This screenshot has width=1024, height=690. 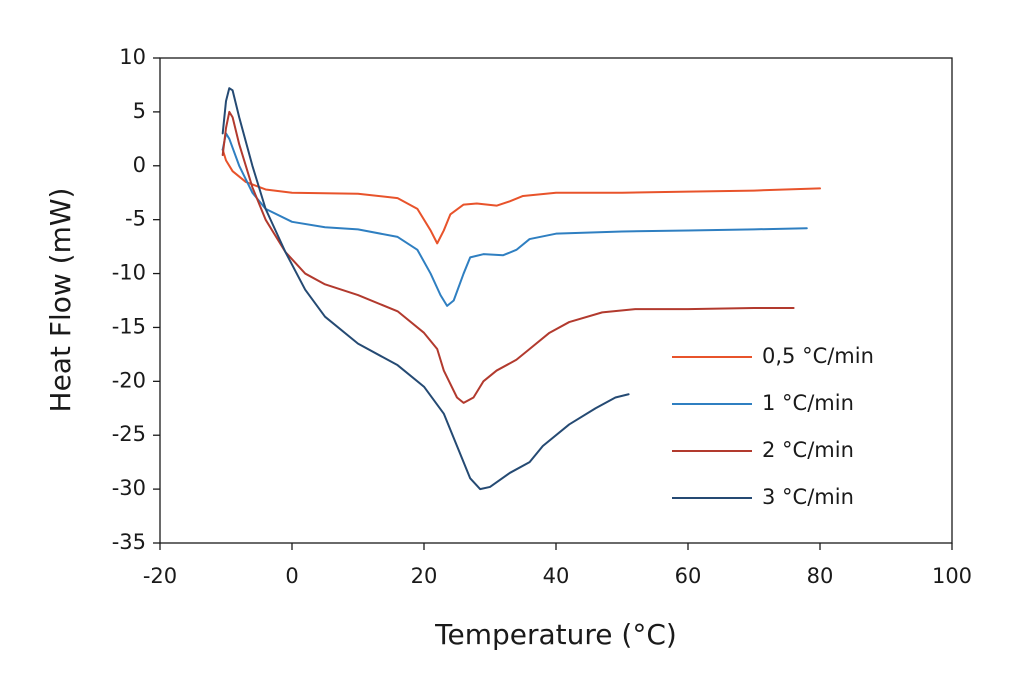 I want to click on x-tick-label: 60, so click(x=688, y=576).